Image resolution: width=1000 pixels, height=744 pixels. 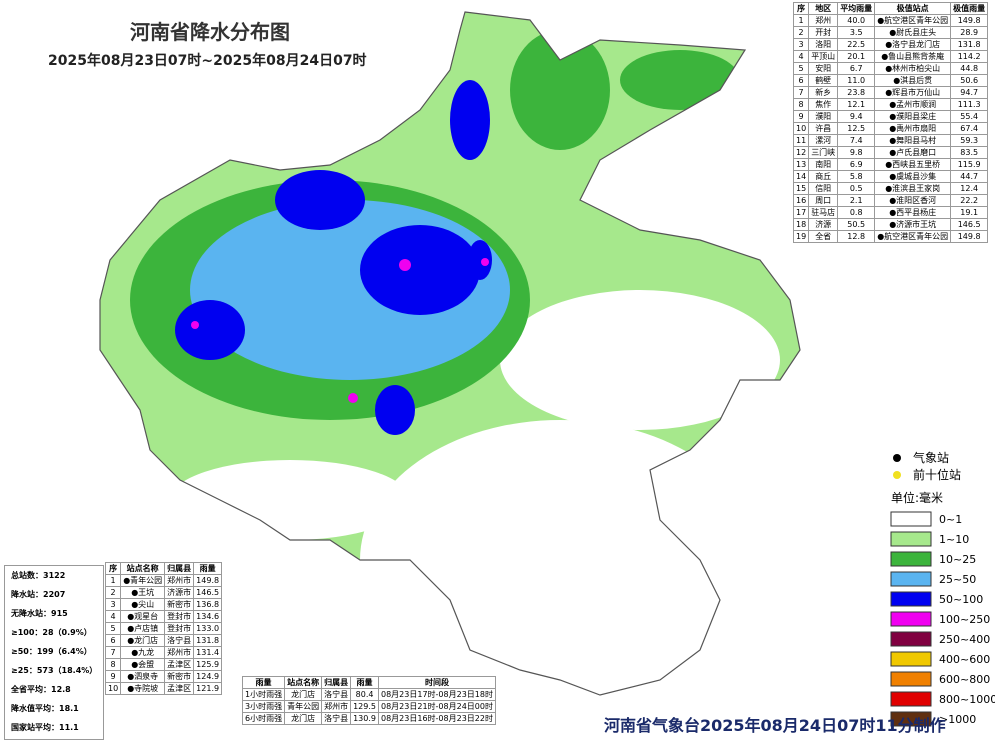 What do you see at coordinates (913, 164) in the screenshot?
I see `cell: ●西峡县五里桥` at bounding box center [913, 164].